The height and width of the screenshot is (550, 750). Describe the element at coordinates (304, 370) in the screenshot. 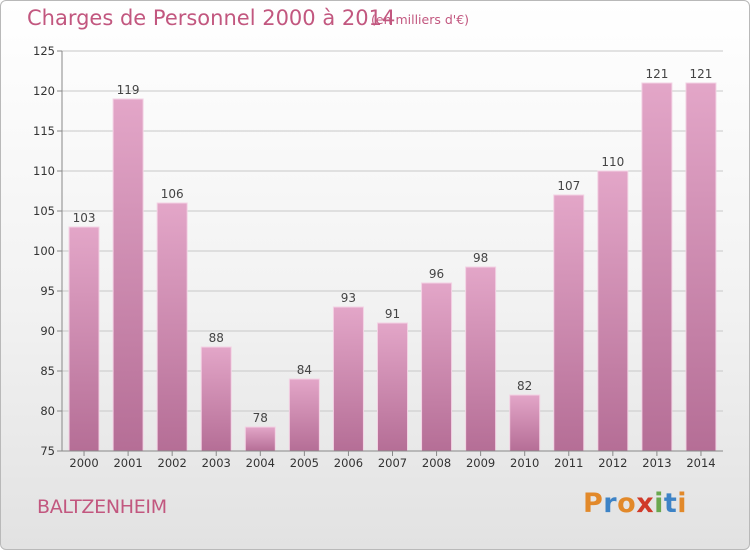

I see `data-label: 84` at that location.